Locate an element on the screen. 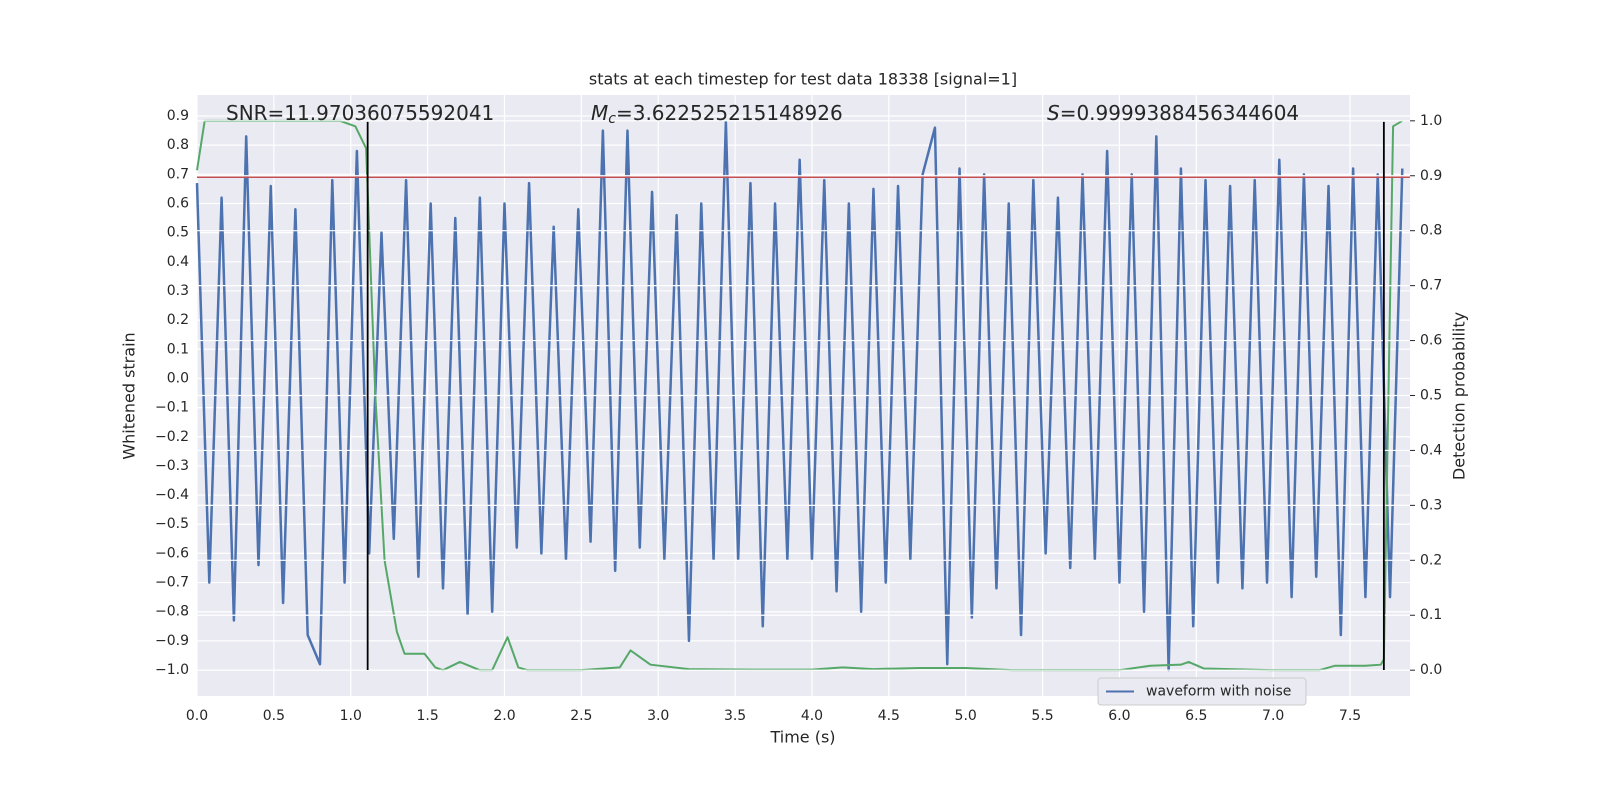 The height and width of the screenshot is (800, 1600). annotation: SNR=11.97036075592041 is located at coordinates (360, 113).